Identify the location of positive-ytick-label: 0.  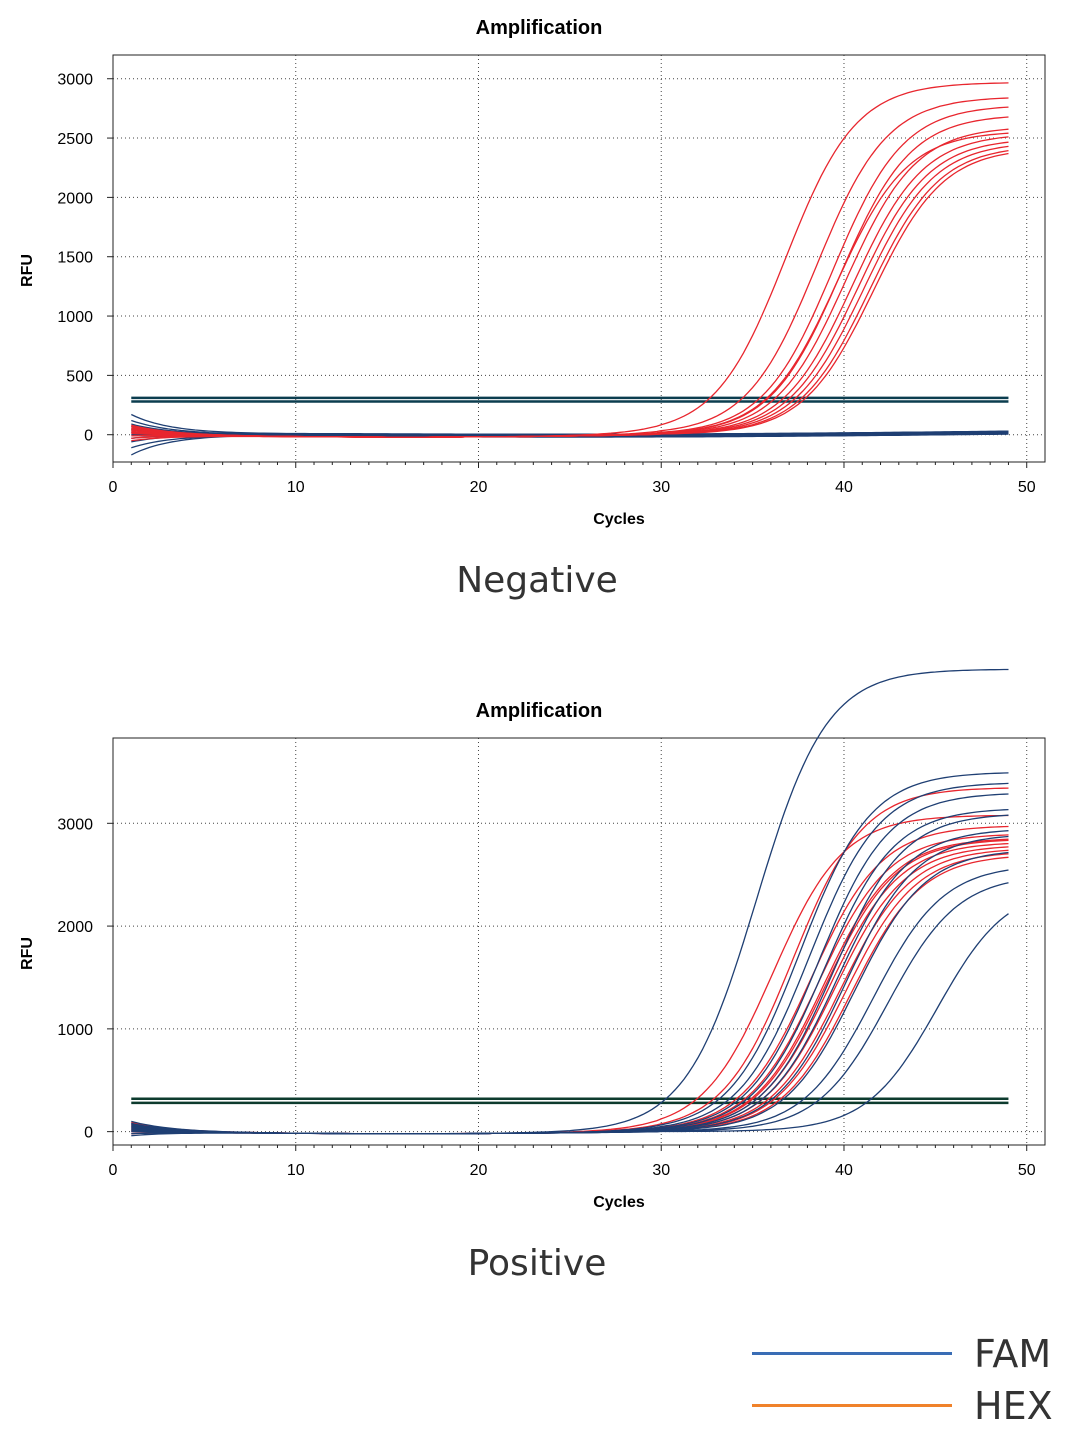
(88, 1133).